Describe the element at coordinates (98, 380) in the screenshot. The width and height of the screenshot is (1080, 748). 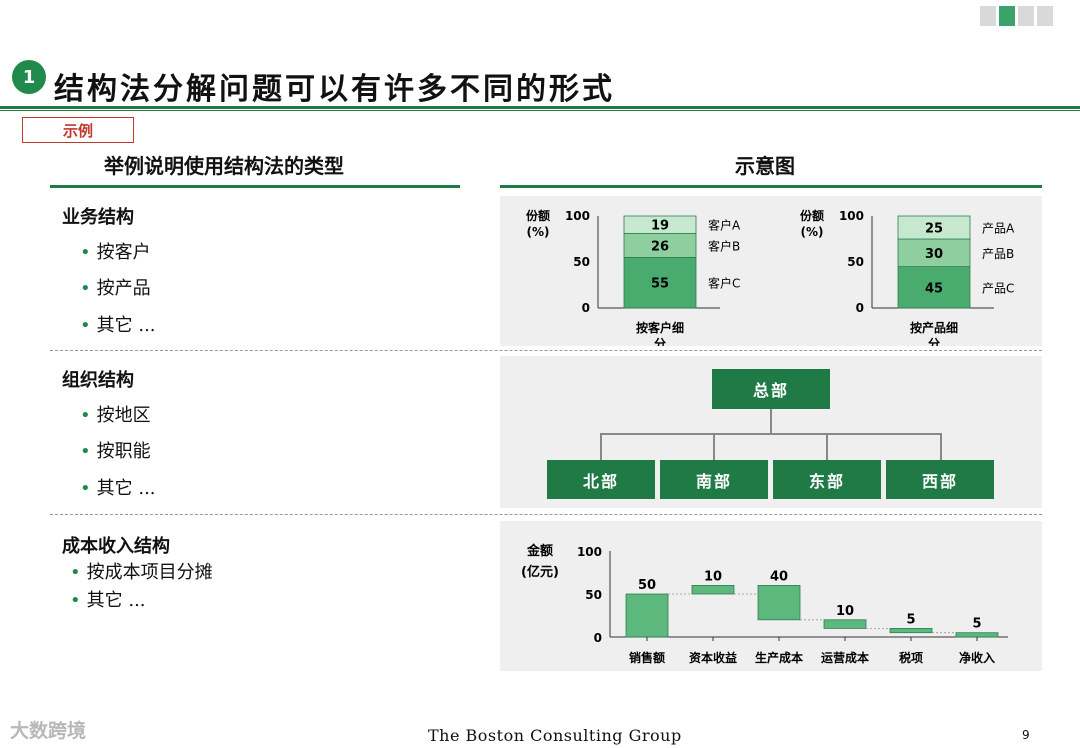
I see `section-title-organization: 组织结构` at that location.